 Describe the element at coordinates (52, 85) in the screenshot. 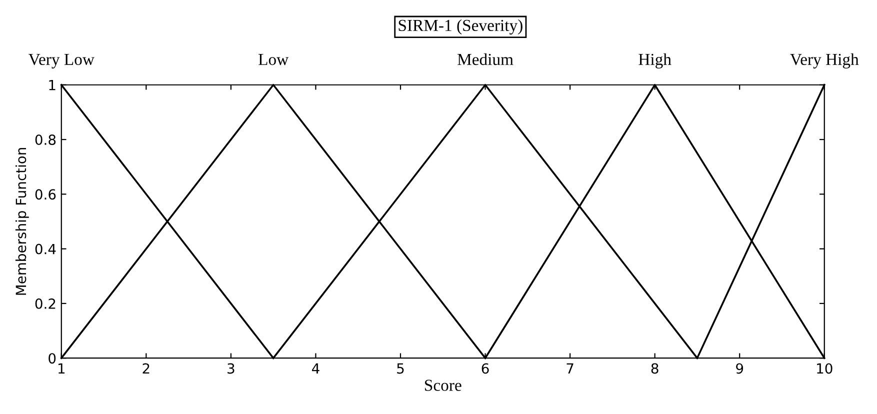

I see `y-tick-label: 1` at that location.